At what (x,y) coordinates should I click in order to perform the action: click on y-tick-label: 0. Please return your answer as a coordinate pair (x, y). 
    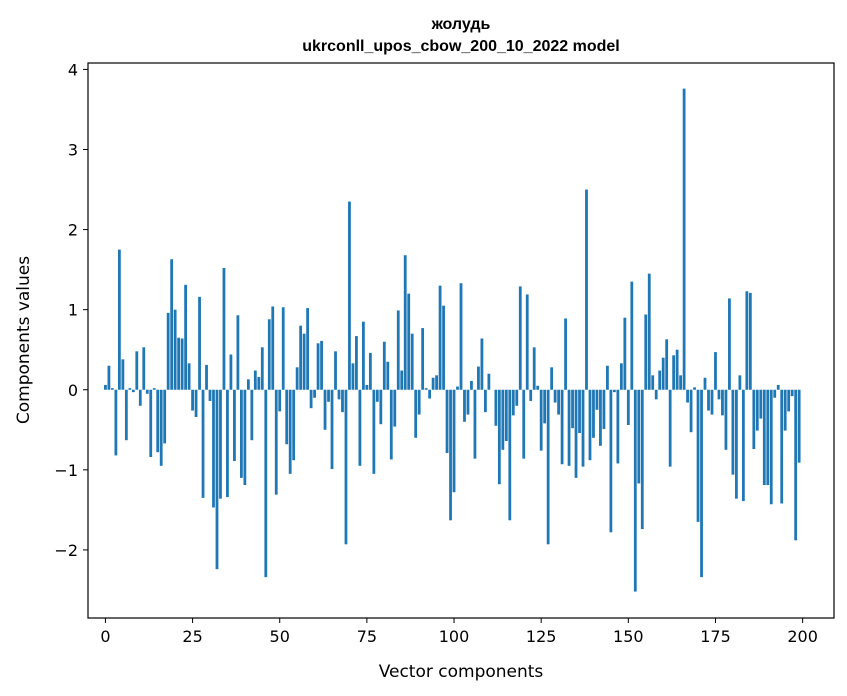
    Looking at the image, I should click on (73, 390).